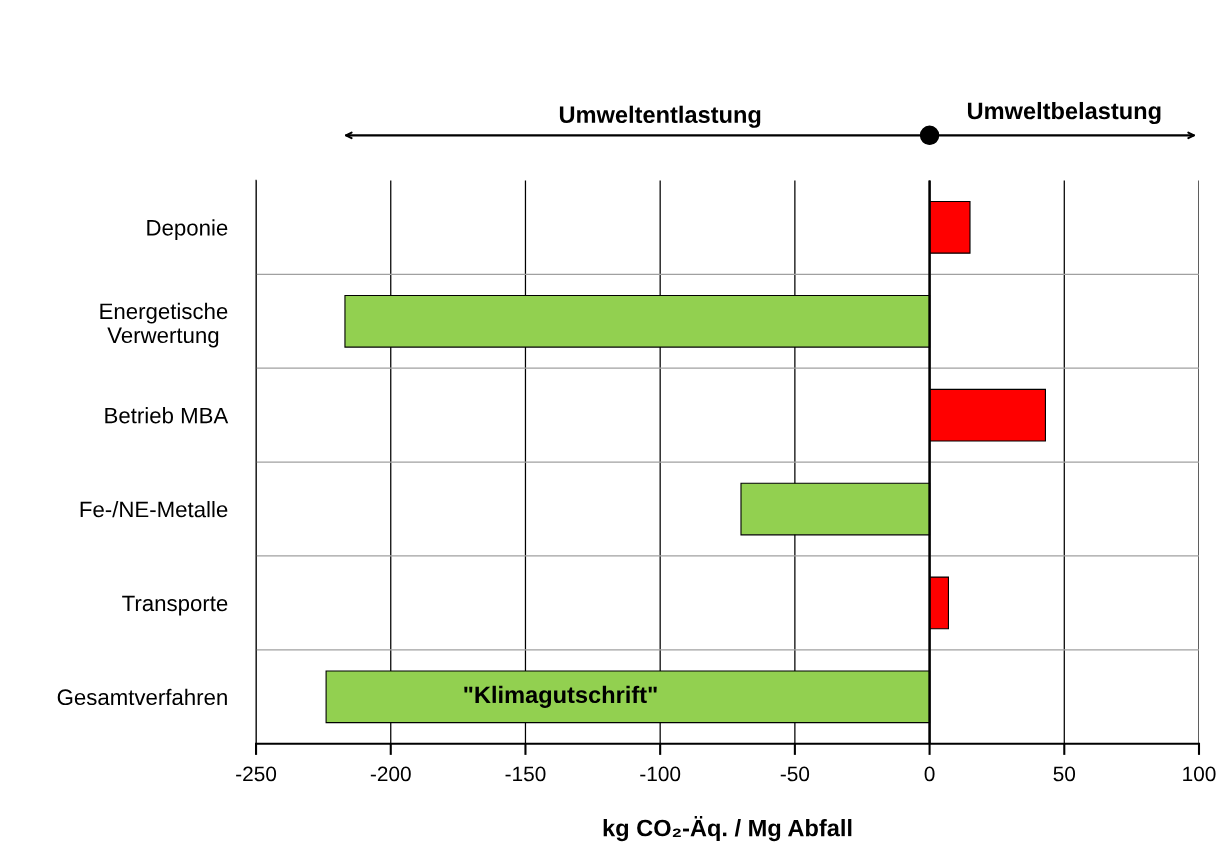 The height and width of the screenshot is (851, 1231). I want to click on x-axis-title: kg CO₂-Äq. / Mg Abfall, so click(727, 828).